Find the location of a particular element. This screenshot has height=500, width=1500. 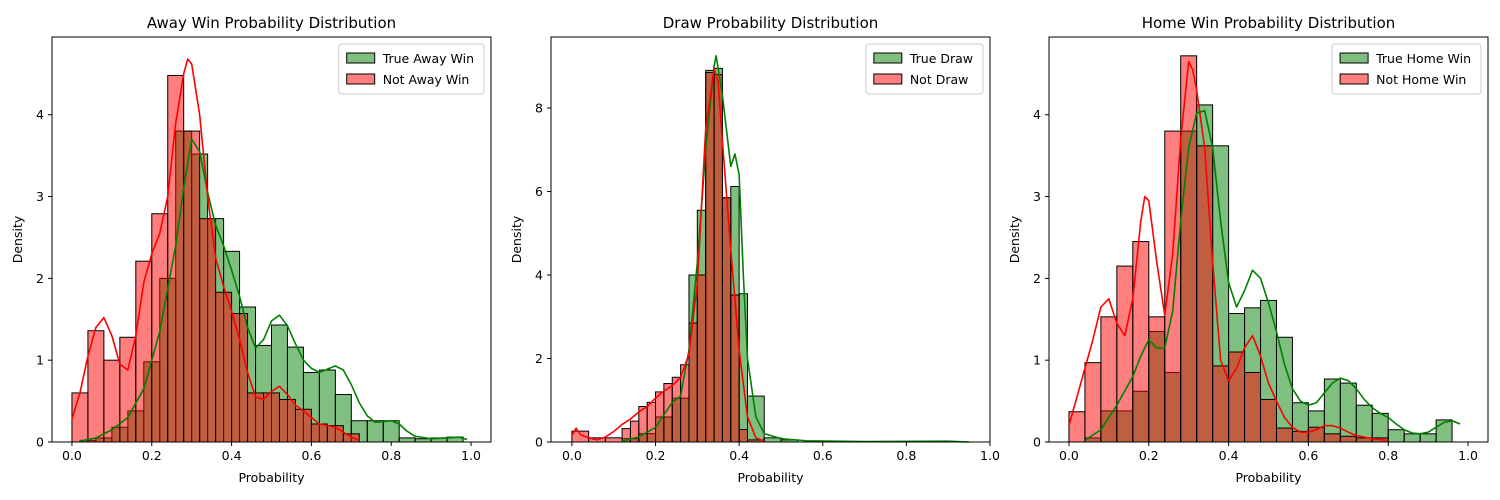

legend-label-2-1: Not Home Win is located at coordinates (1421, 79).